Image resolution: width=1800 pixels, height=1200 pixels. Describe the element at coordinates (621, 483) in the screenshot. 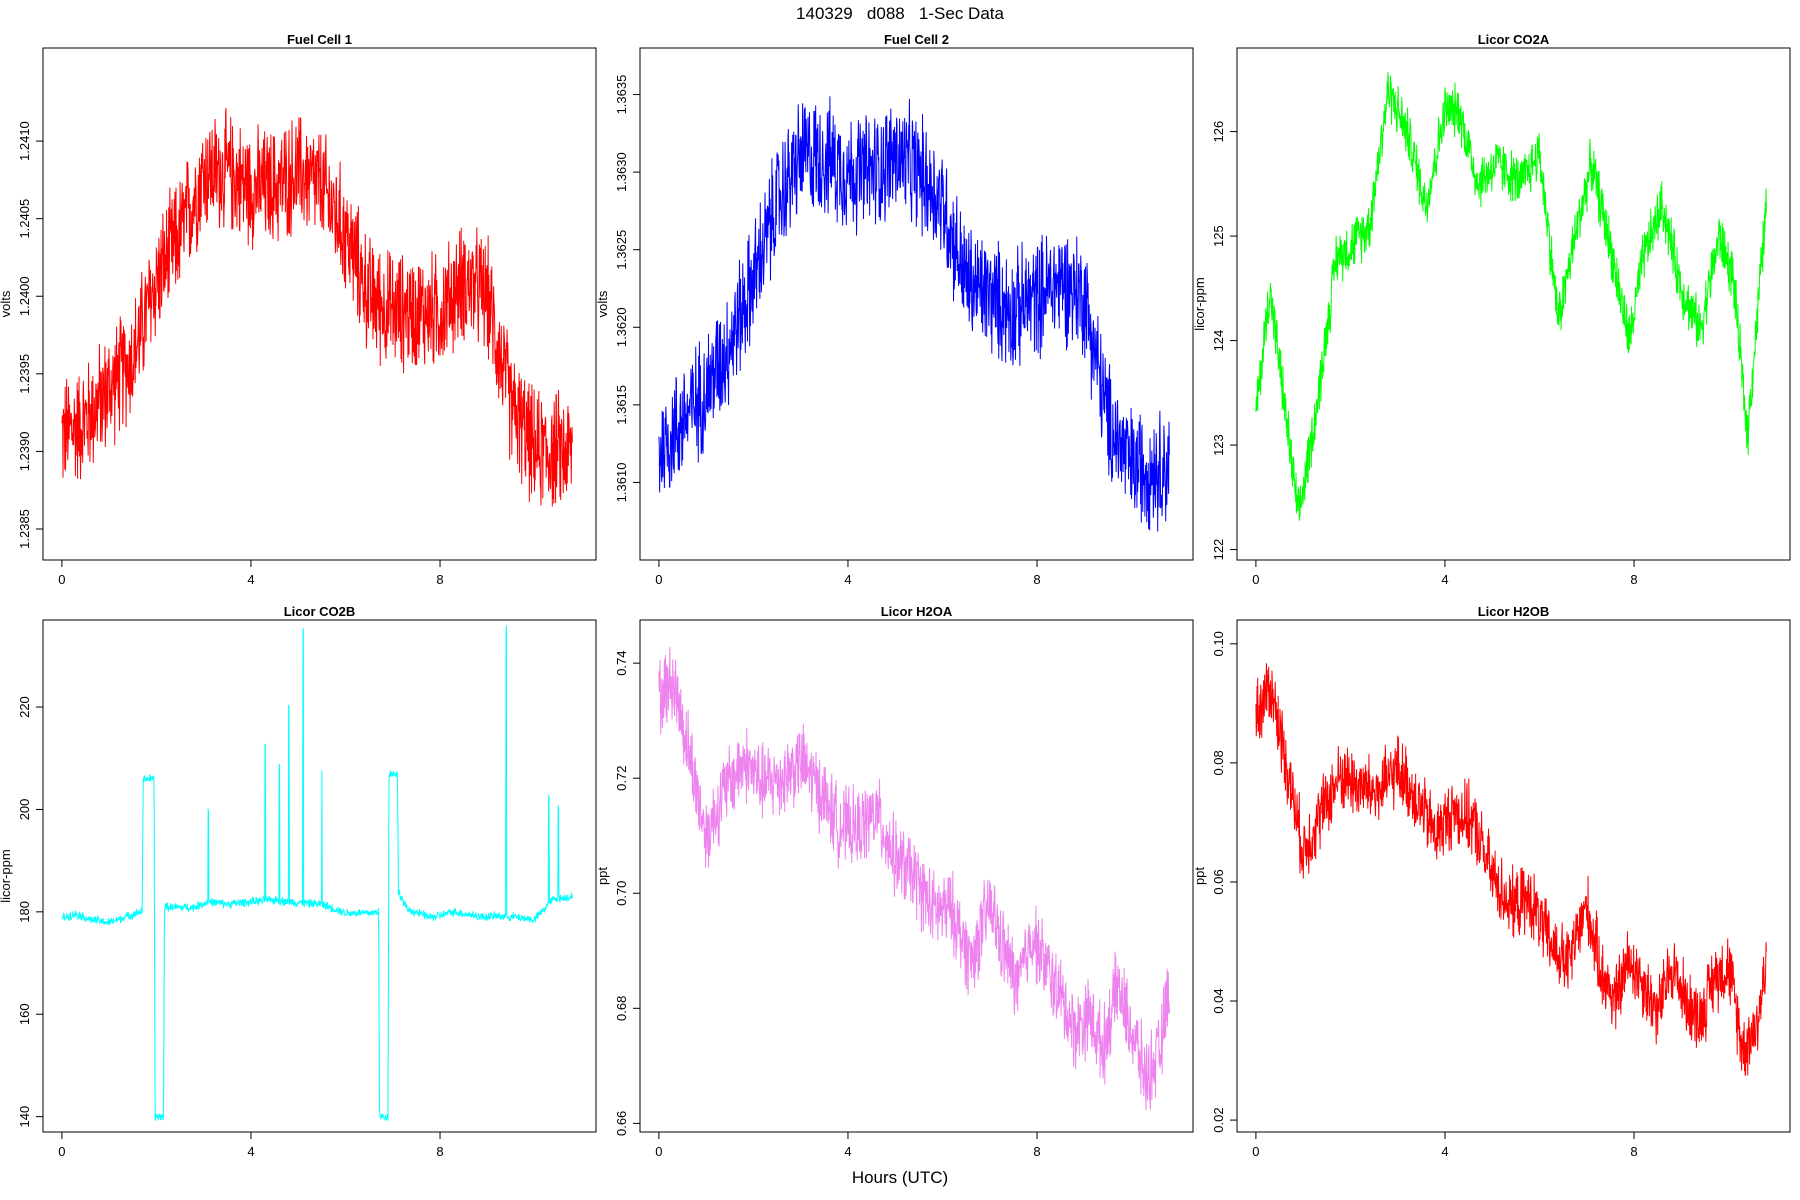

I see `y-tick-label: 1.3610` at that location.